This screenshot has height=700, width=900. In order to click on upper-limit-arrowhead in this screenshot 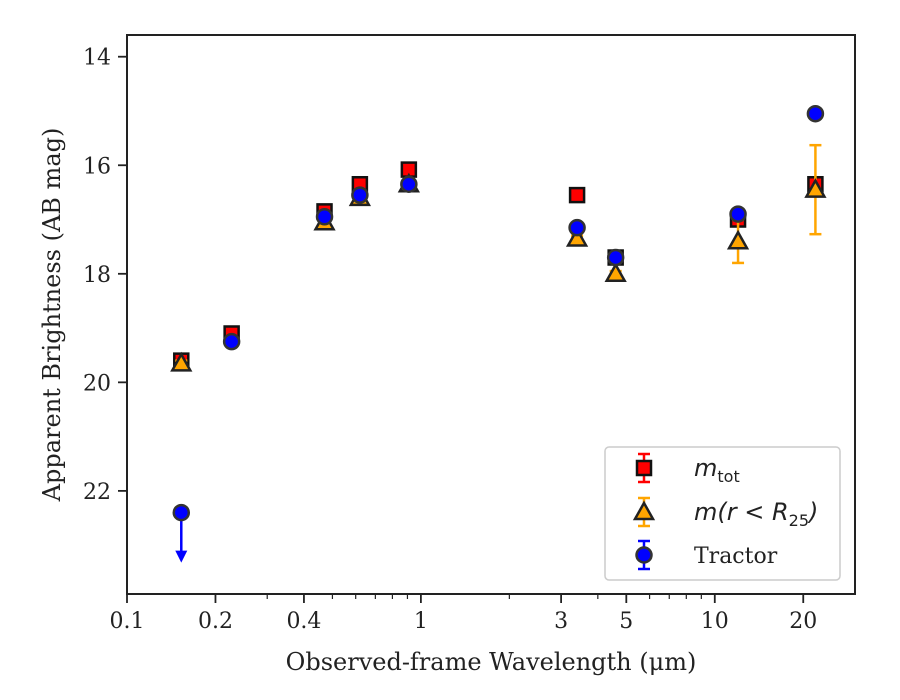, I will do `click(181, 556)`.